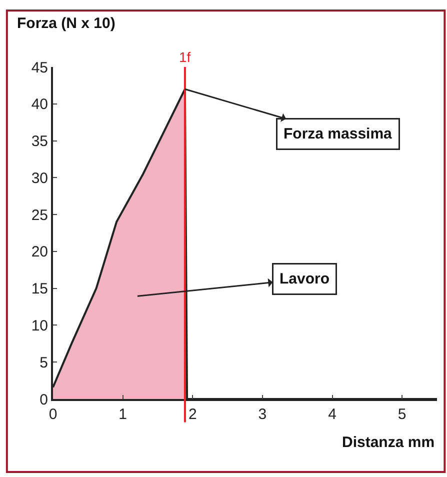 This screenshot has height=477, width=447. Describe the element at coordinates (332, 414) in the screenshot. I see `x-tick-label: 4` at that location.